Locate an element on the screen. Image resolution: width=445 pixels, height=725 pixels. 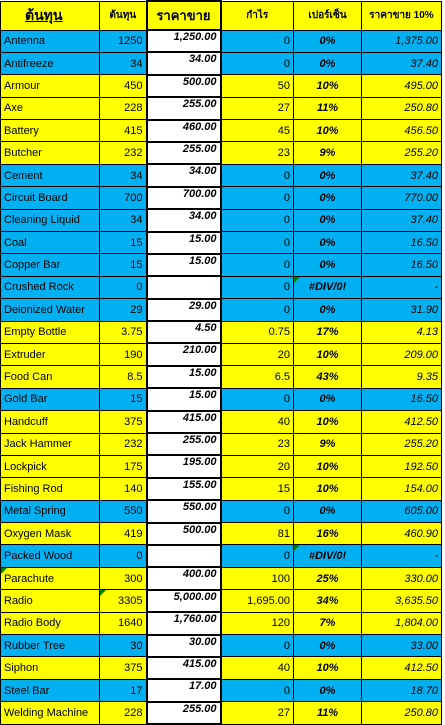
item-name-cell: Cleaning Liquid is located at coordinates (50, 220).